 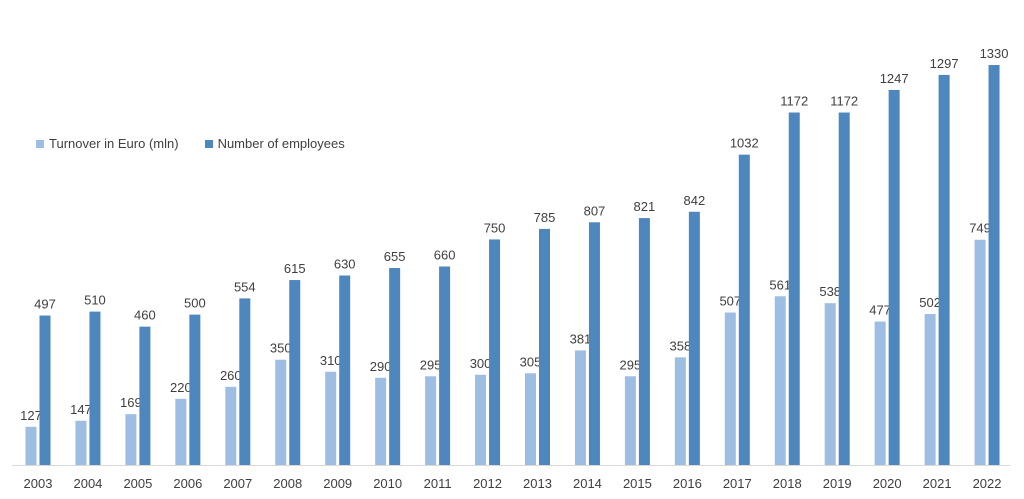 I want to click on data-label-employees-2014: 807, so click(x=595, y=210).